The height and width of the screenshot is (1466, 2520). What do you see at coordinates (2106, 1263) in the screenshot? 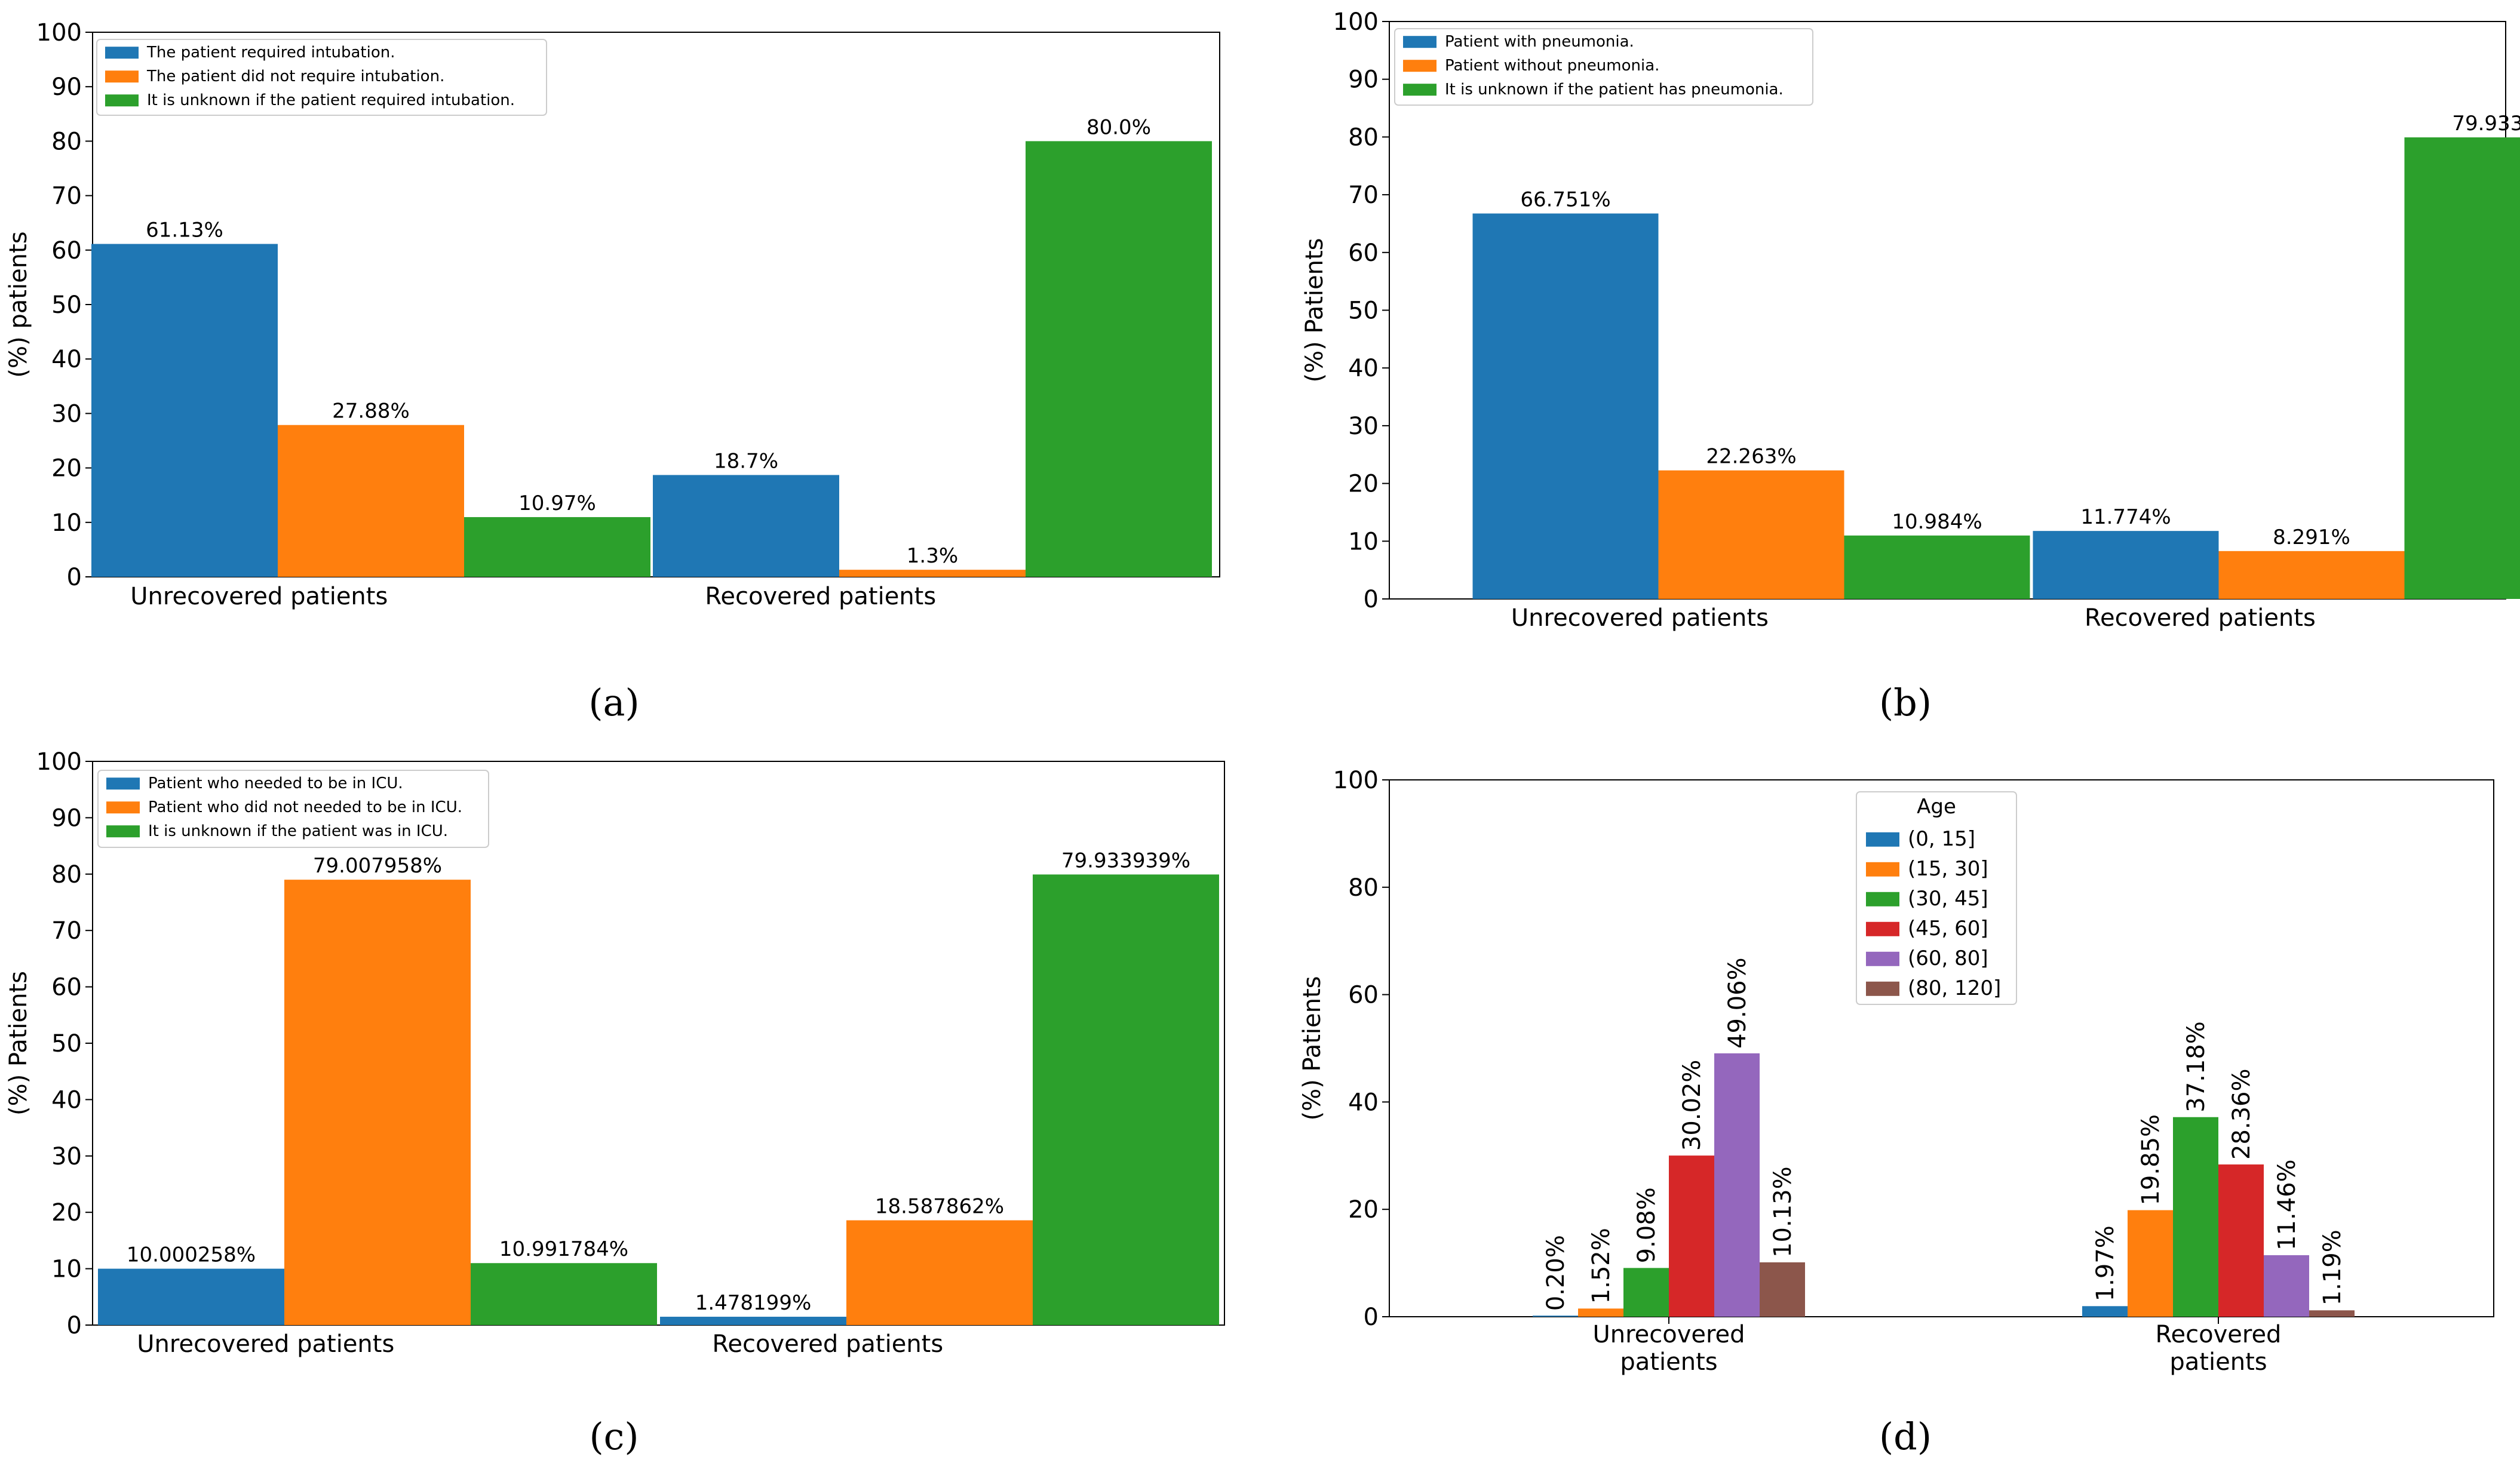
I see `bar-value-label: 1.97%` at bounding box center [2106, 1263].